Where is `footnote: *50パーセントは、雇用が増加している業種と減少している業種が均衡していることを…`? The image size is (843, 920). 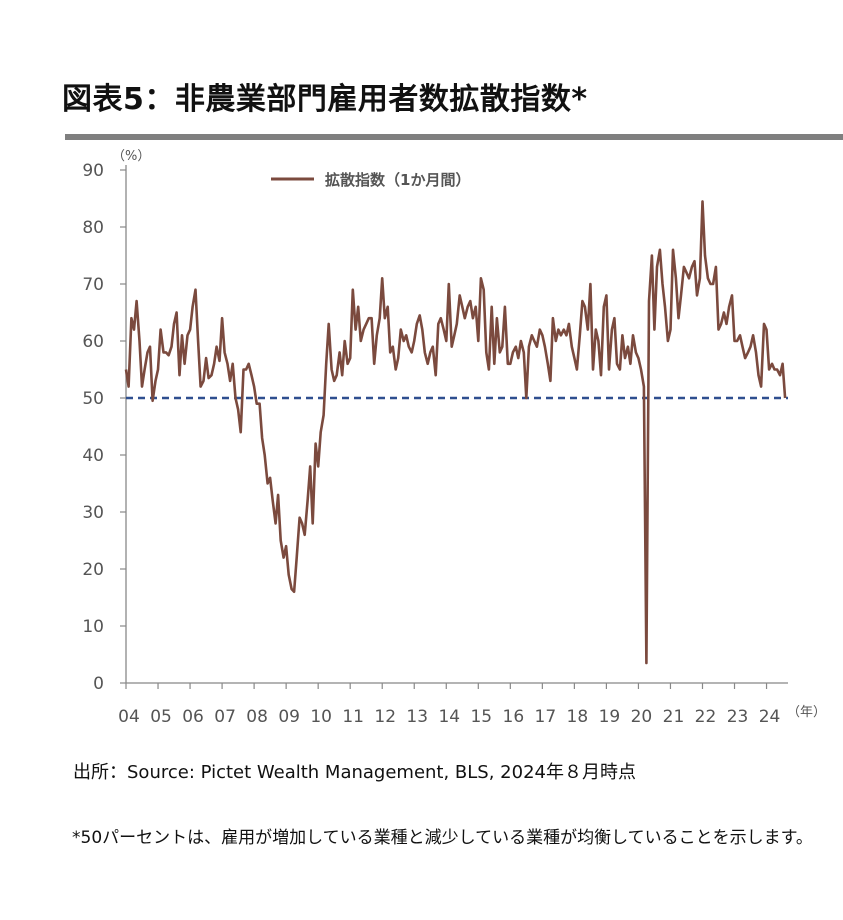
footnote: *50パーセントは、雇用が増加している業種と減少している業種が均衡していることを… is located at coordinates (442, 838).